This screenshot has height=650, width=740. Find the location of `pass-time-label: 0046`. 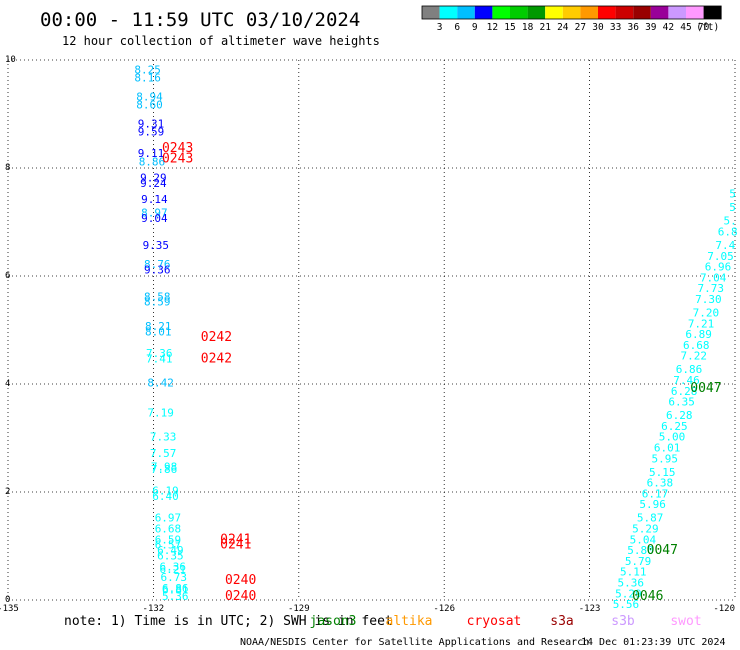

pass-time-label: 0046 is located at coordinates (647, 596).